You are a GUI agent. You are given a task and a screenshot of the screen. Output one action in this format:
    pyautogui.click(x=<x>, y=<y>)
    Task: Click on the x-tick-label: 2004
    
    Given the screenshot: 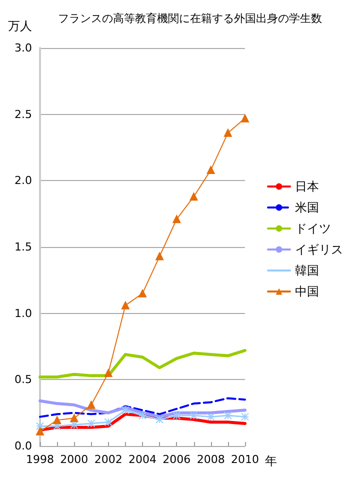 What is the action you would take?
    pyautogui.click(x=142, y=459)
    